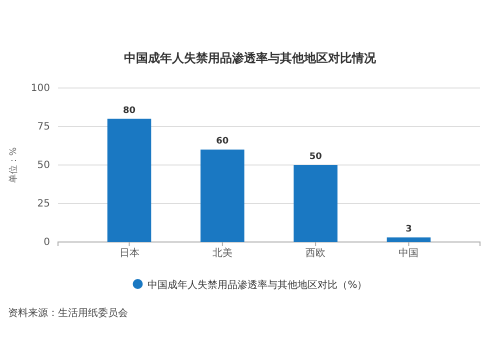  What do you see at coordinates (47, 242) in the screenshot?
I see `y-tick-label: 0` at bounding box center [47, 242].